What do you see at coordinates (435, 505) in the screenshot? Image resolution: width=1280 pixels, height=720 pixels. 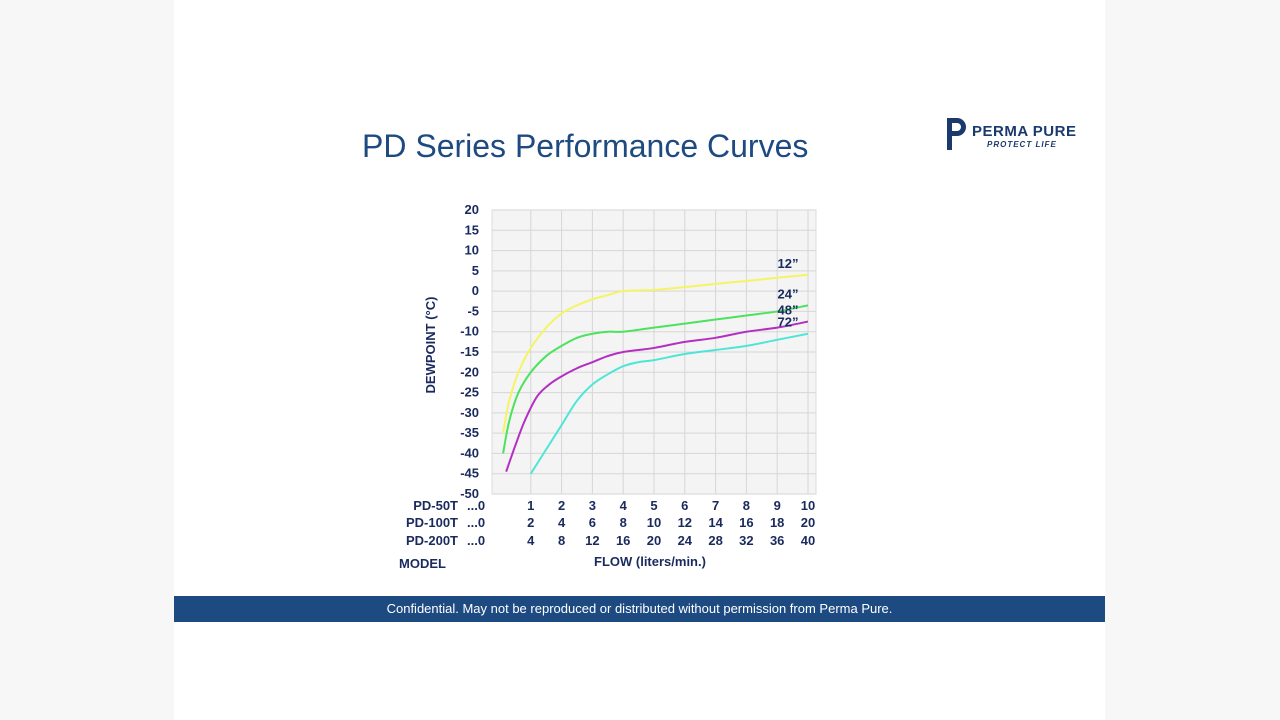 I see `model-name-label: PD-50T` at bounding box center [435, 505].